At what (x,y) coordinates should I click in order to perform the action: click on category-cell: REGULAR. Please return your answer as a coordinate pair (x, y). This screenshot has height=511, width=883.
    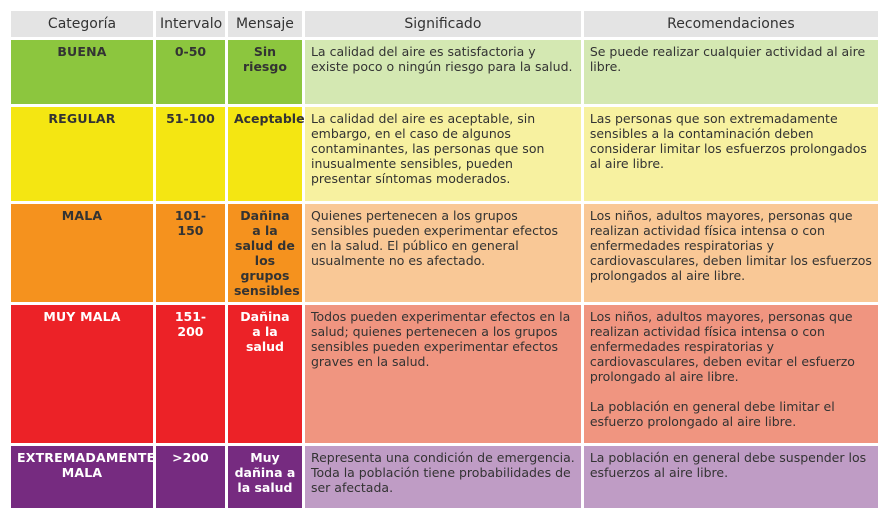
    Looking at the image, I should click on (82, 154).